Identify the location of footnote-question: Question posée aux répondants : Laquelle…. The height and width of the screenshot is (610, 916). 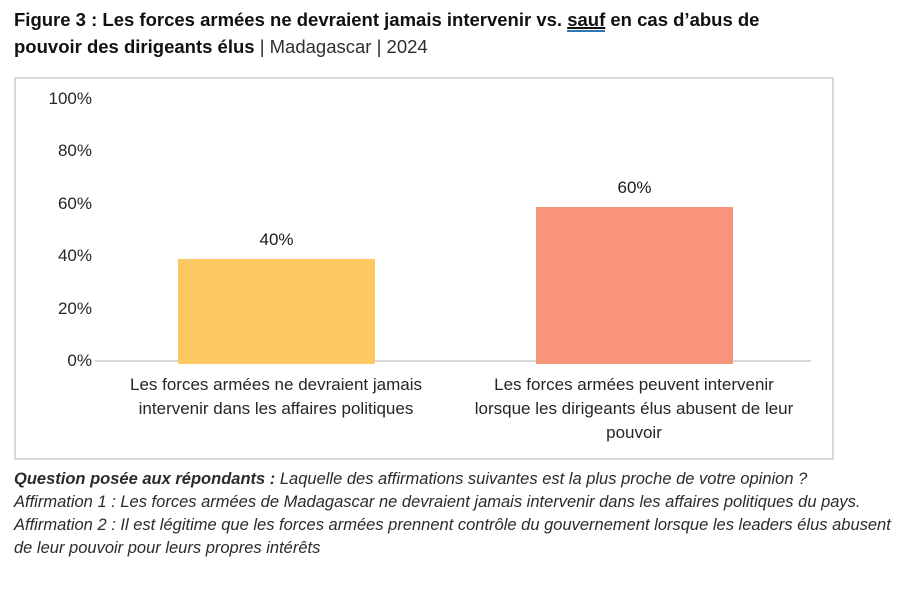
(460, 479).